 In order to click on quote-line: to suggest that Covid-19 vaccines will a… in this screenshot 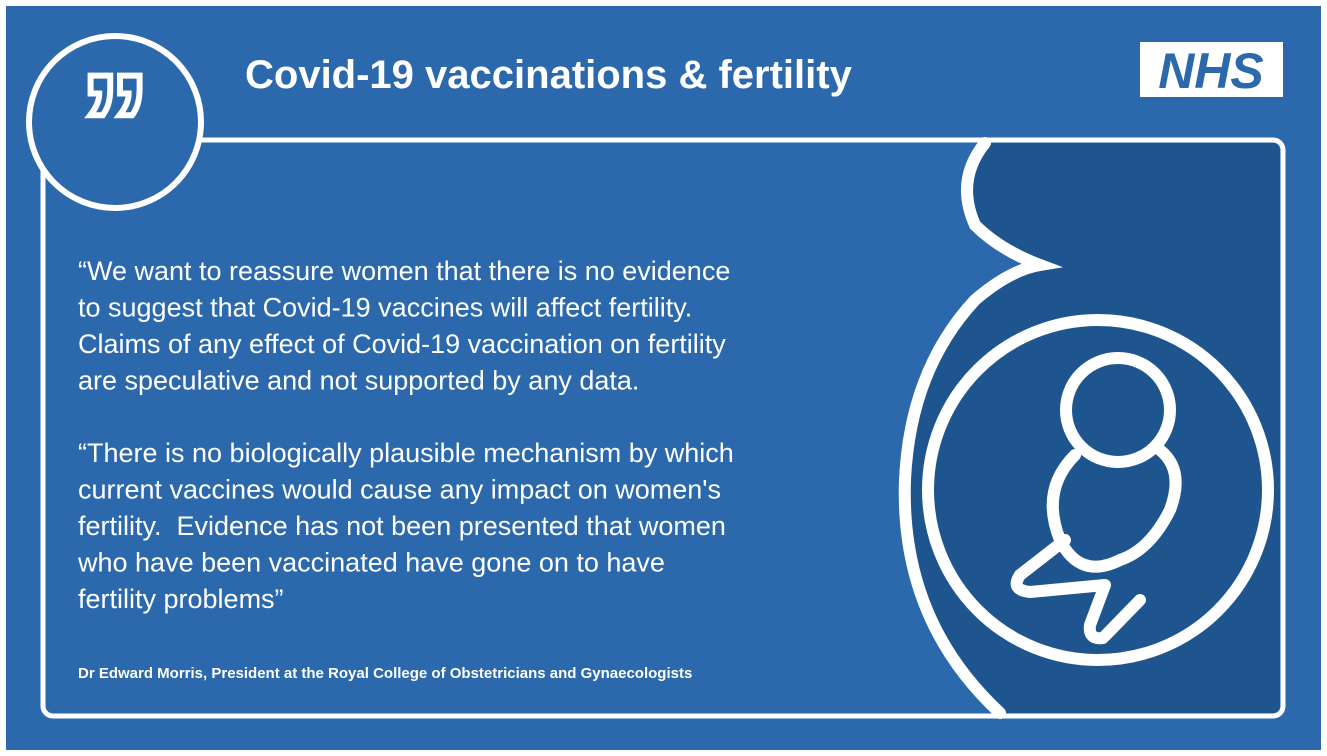, I will do `click(385, 308)`.